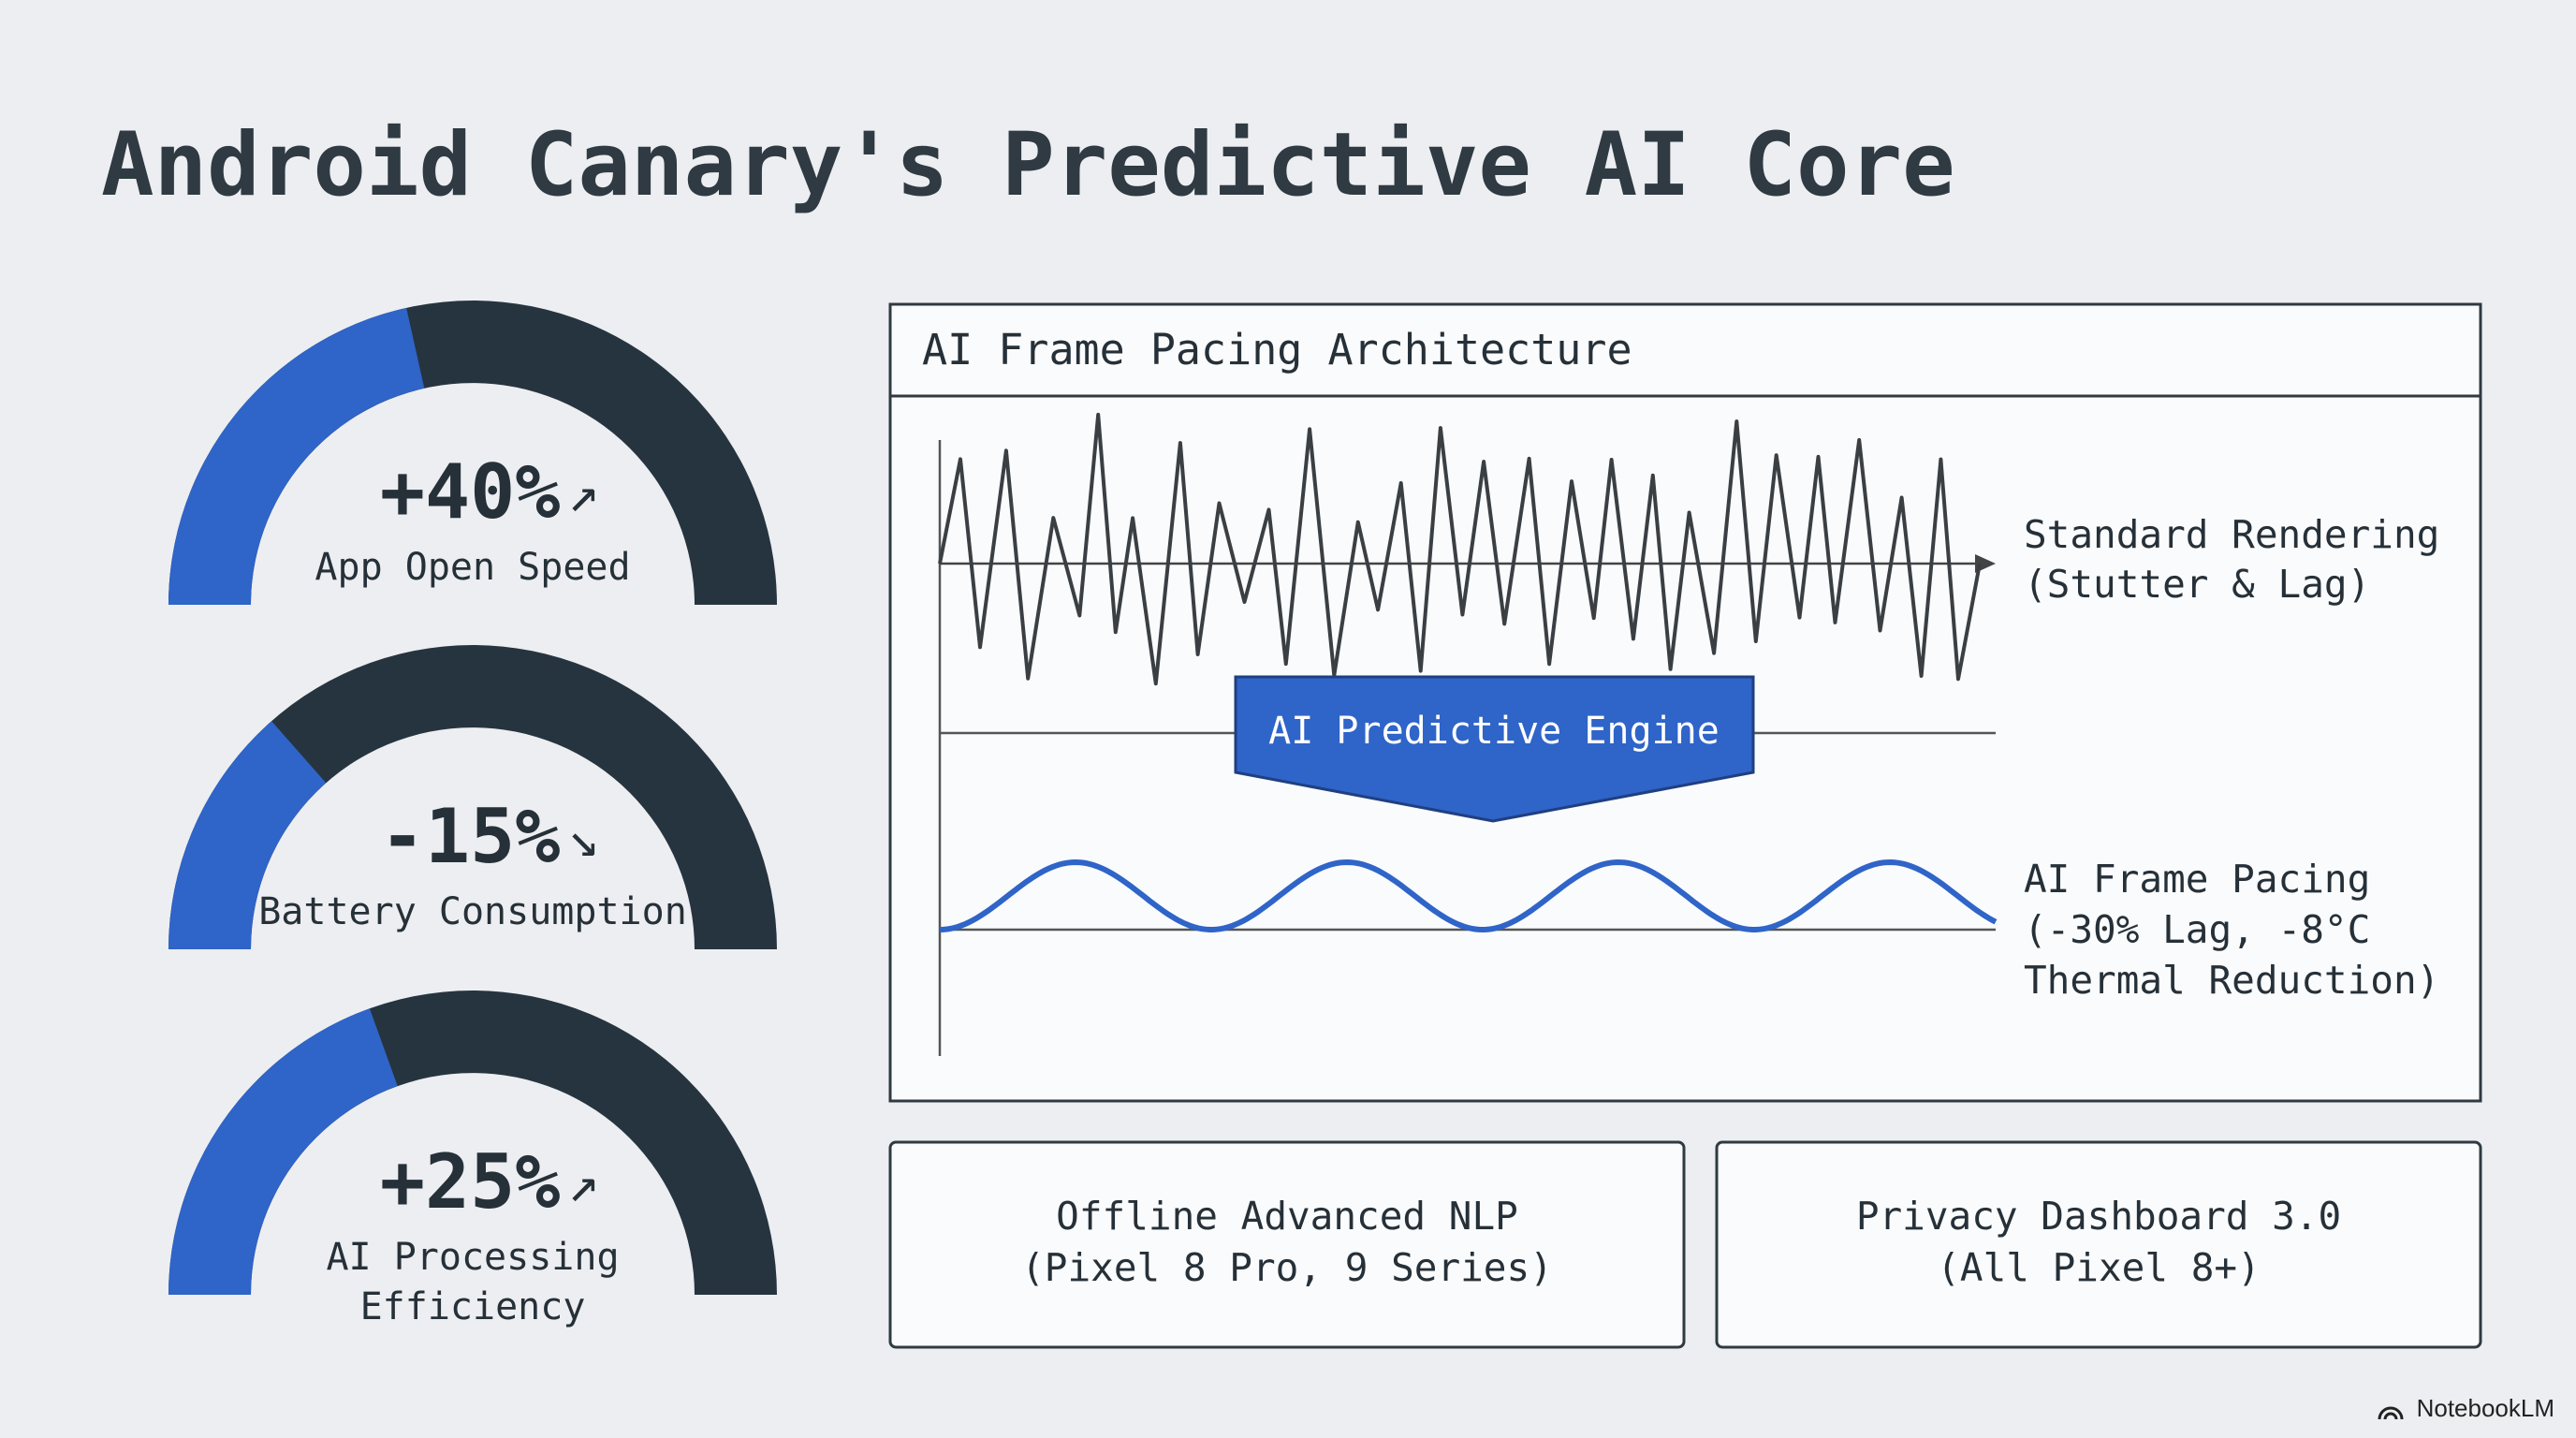 The image size is (2576, 1438). What do you see at coordinates (2231, 981) in the screenshot?
I see `ai-label: Thermal Reduction)` at bounding box center [2231, 981].